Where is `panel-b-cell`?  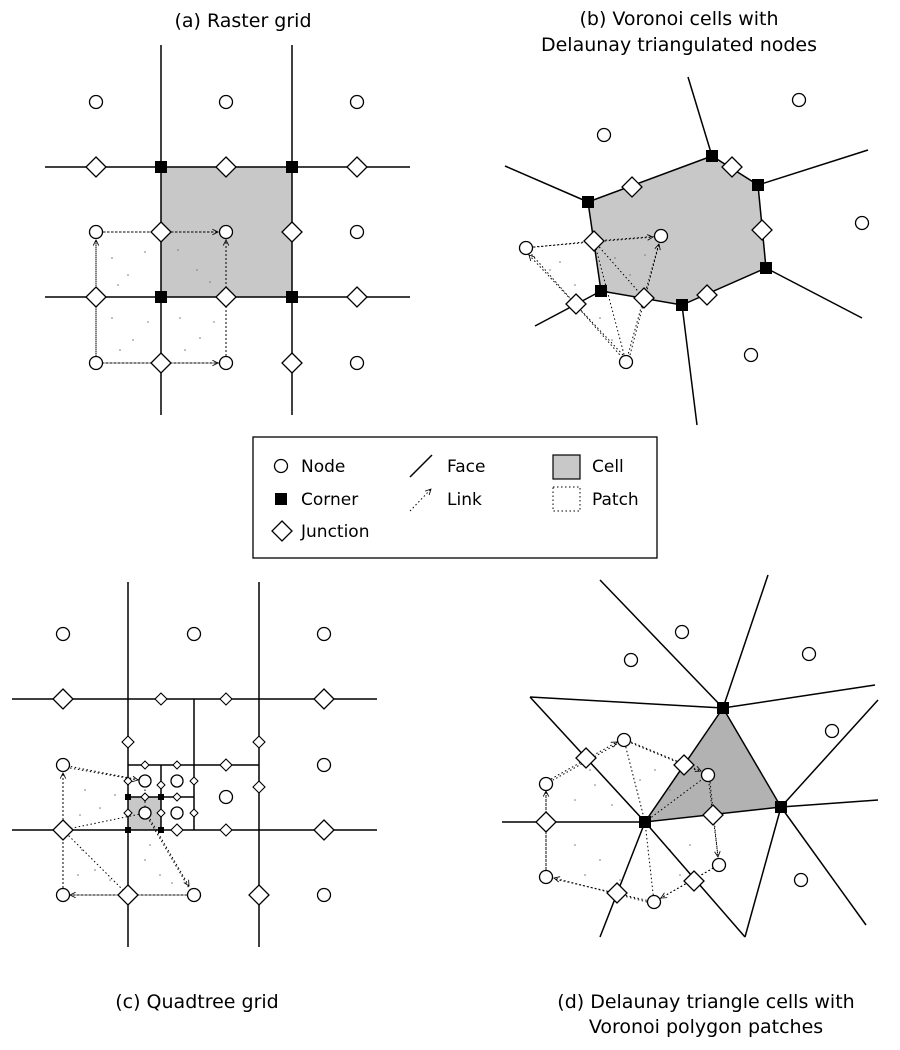
panel-b-cell is located at coordinates (677, 230).